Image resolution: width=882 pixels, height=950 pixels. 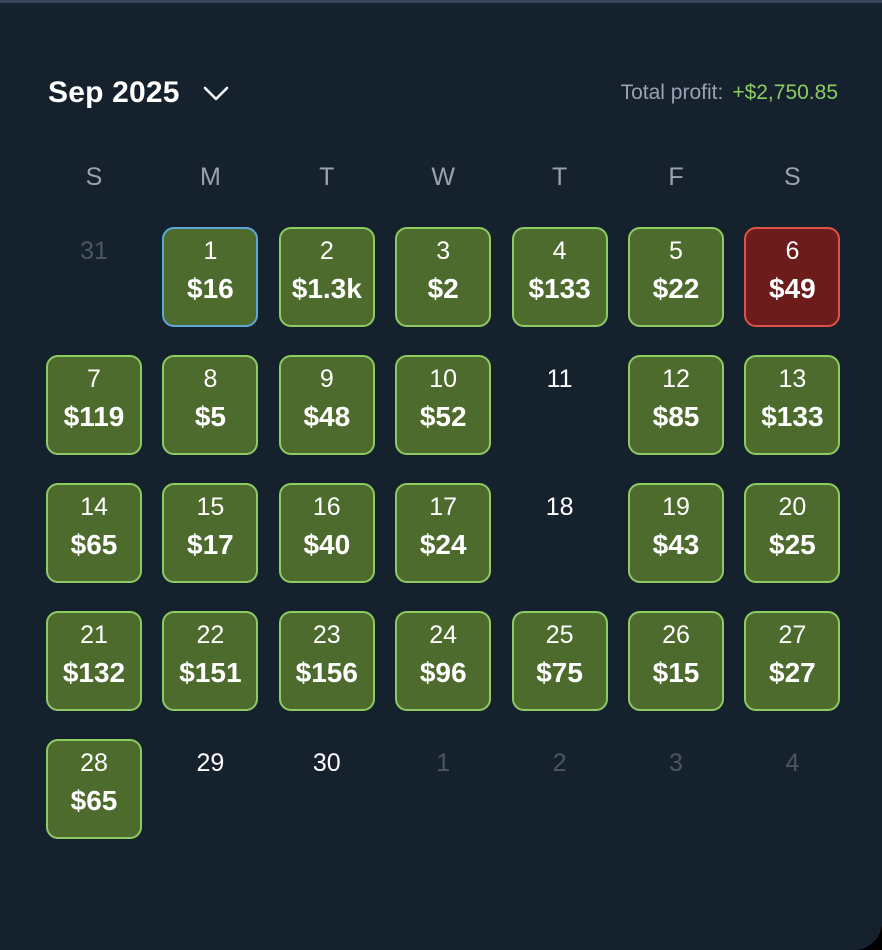 What do you see at coordinates (792, 251) in the screenshot?
I see `day-number: 6` at bounding box center [792, 251].